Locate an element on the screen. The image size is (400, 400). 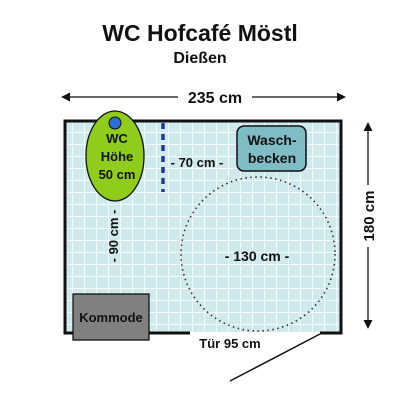
wash-basin is located at coordinates (271, 148).